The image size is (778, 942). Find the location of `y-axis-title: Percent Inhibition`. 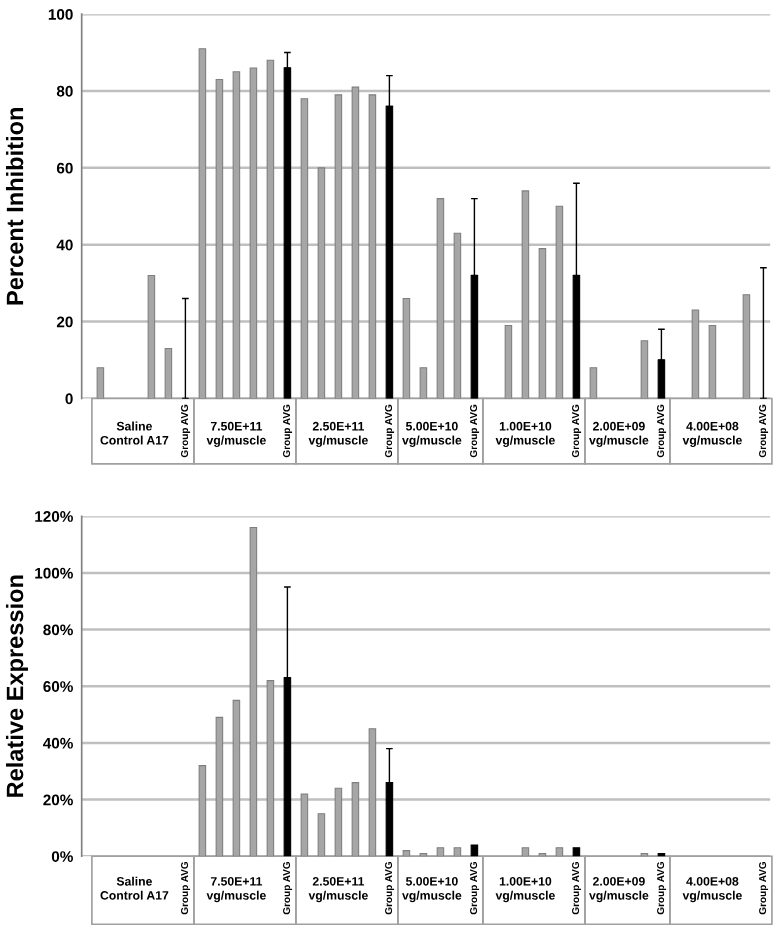

y-axis-title: Percent Inhibition is located at coordinates (14, 206).